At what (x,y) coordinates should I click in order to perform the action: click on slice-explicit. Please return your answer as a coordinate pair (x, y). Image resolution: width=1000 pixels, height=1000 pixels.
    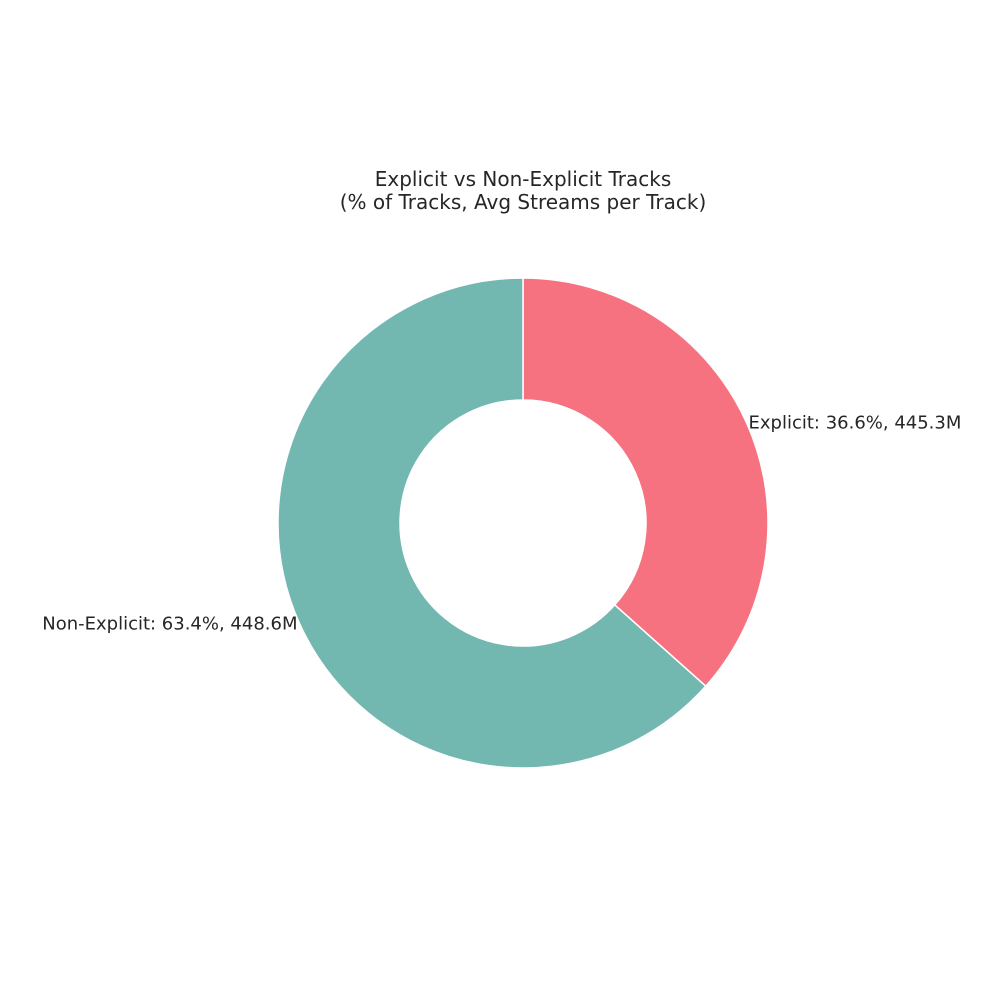
    Looking at the image, I should click on (645, 482).